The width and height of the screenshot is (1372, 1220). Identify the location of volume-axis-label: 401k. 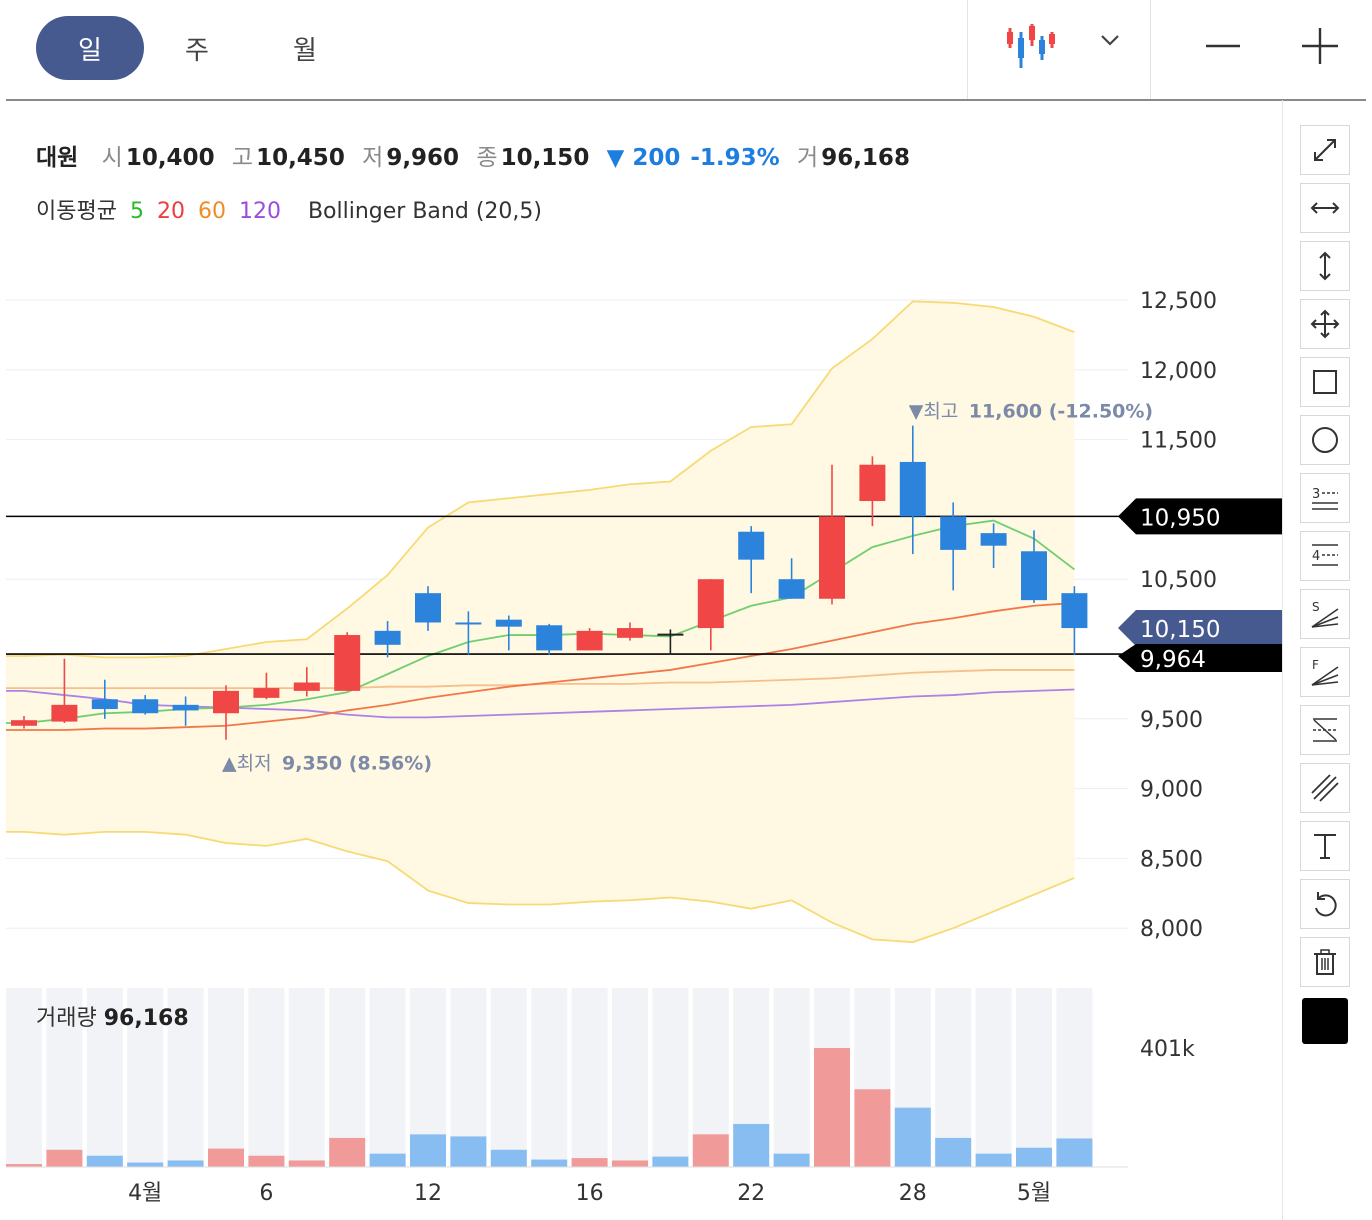
(1167, 1049).